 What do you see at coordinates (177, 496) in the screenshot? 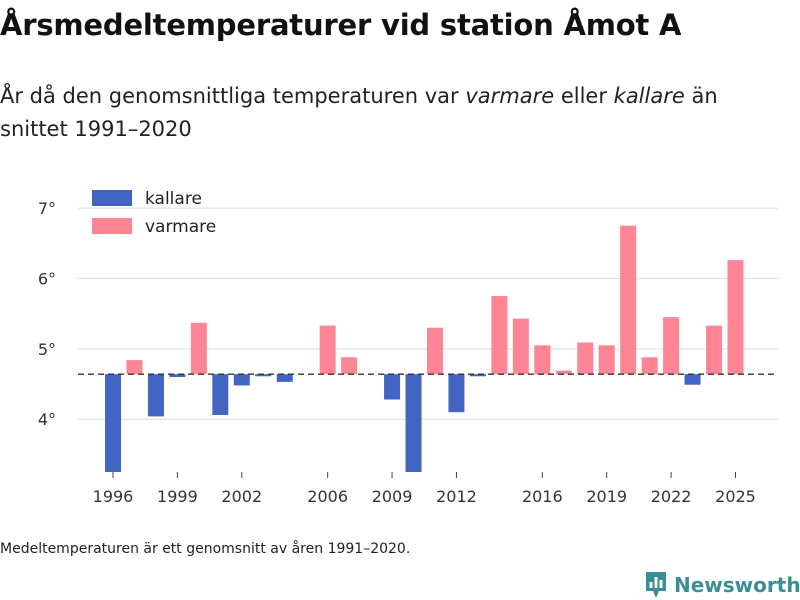
I see `x-tick-label: 1999` at bounding box center [177, 496].